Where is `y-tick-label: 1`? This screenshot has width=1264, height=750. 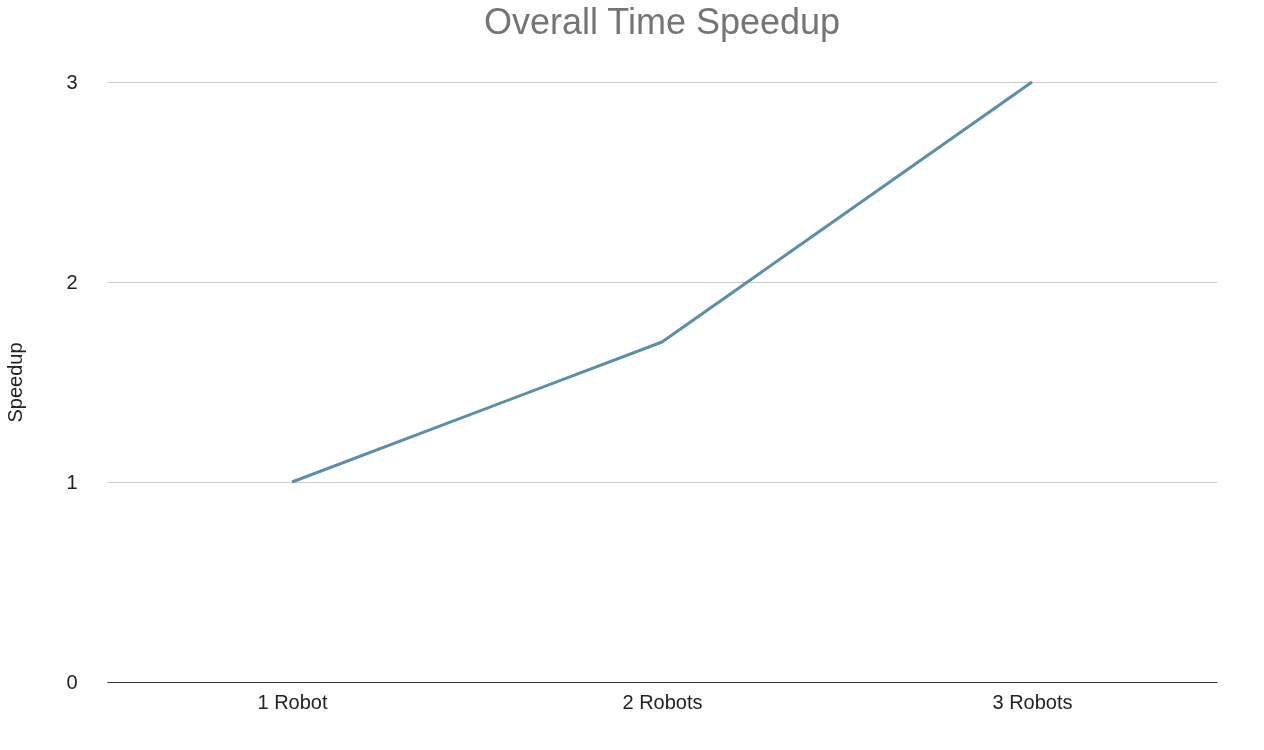
y-tick-label: 1 is located at coordinates (72, 481).